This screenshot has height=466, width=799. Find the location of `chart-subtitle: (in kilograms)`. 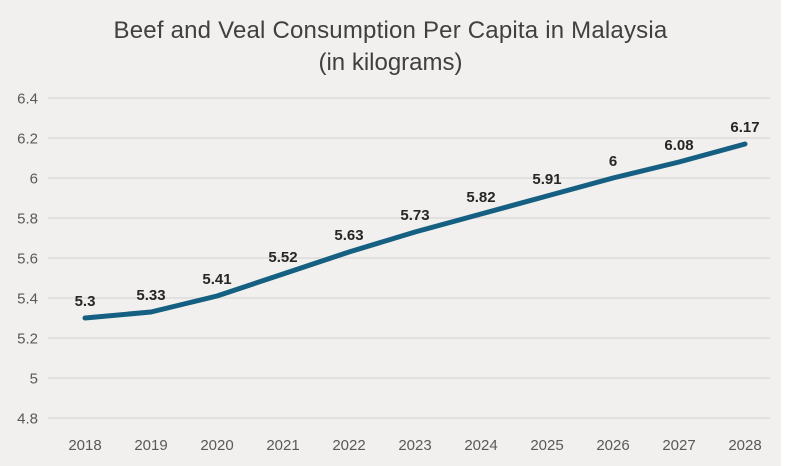

chart-subtitle: (in kilograms) is located at coordinates (390, 62).